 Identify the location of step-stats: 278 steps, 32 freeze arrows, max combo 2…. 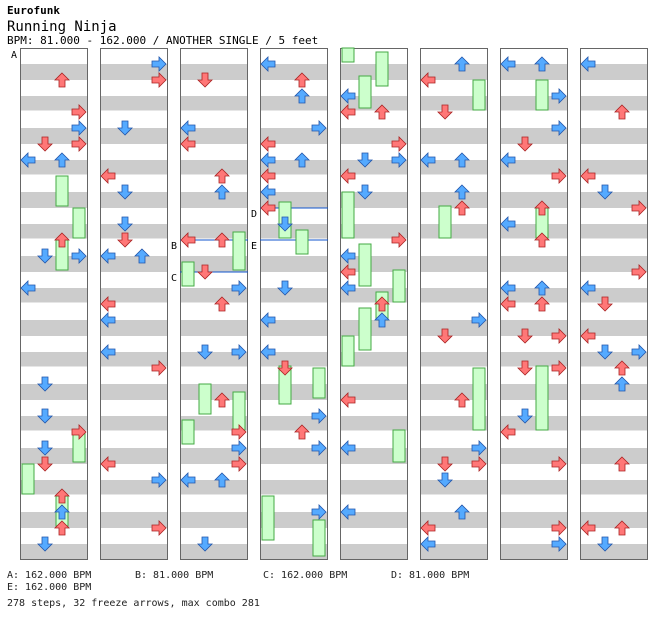
(133, 603).